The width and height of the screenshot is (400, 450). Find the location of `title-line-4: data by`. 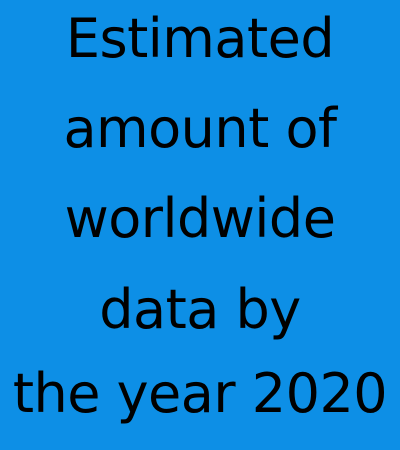

title-line-4: data by is located at coordinates (200, 309).